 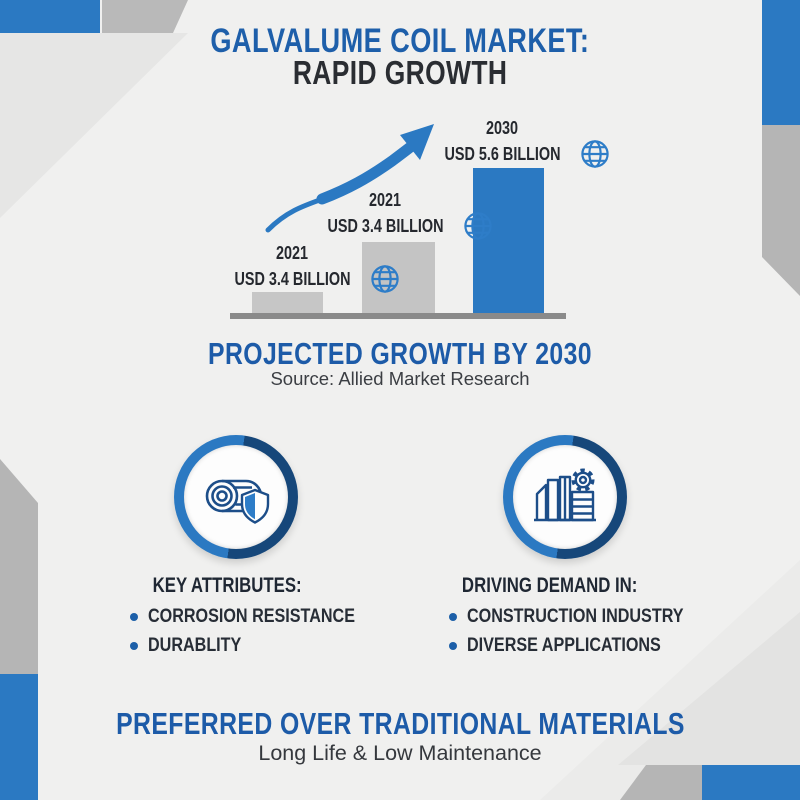 I want to click on chart-source-row: Source: Allied Market Research, so click(x=400, y=379).